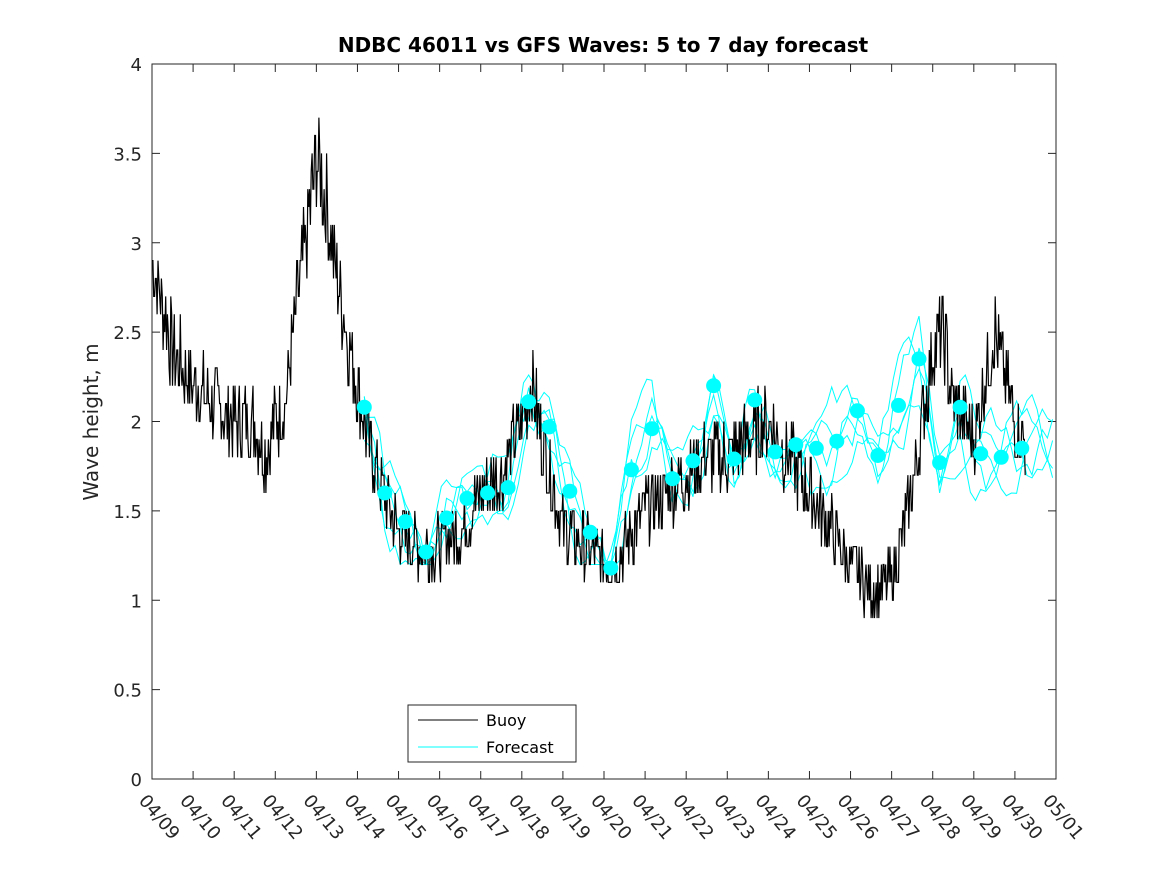 The height and width of the screenshot is (875, 1167). What do you see at coordinates (980, 817) in the screenshot?
I see `x-tick-label: 04/29` at bounding box center [980, 817].